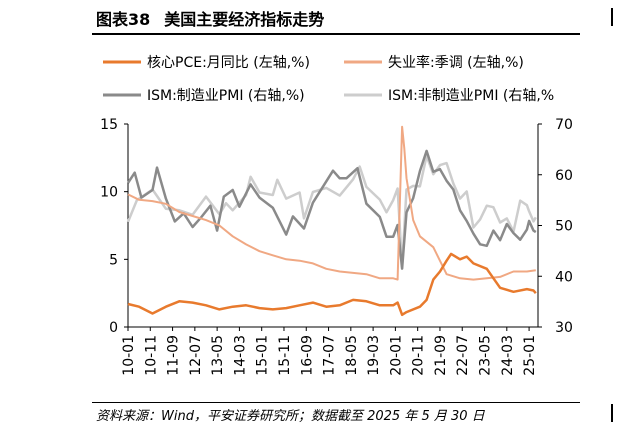 This screenshot has height=434, width=623. What do you see at coordinates (244, 19) in the screenshot?
I see `figure-title-text: 美国主要经济指标走势` at bounding box center [244, 19].